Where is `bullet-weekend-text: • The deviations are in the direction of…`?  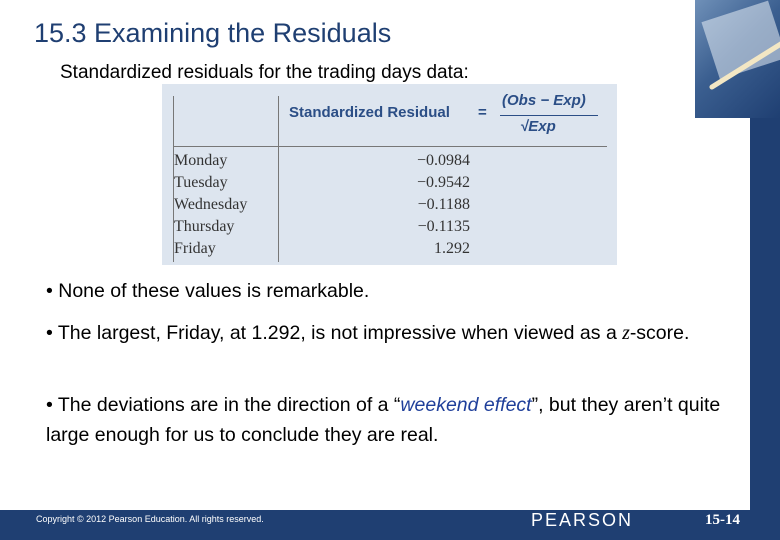
bullet-weekend-text: • The deviations are in the direction of… is located at coordinates (223, 405).